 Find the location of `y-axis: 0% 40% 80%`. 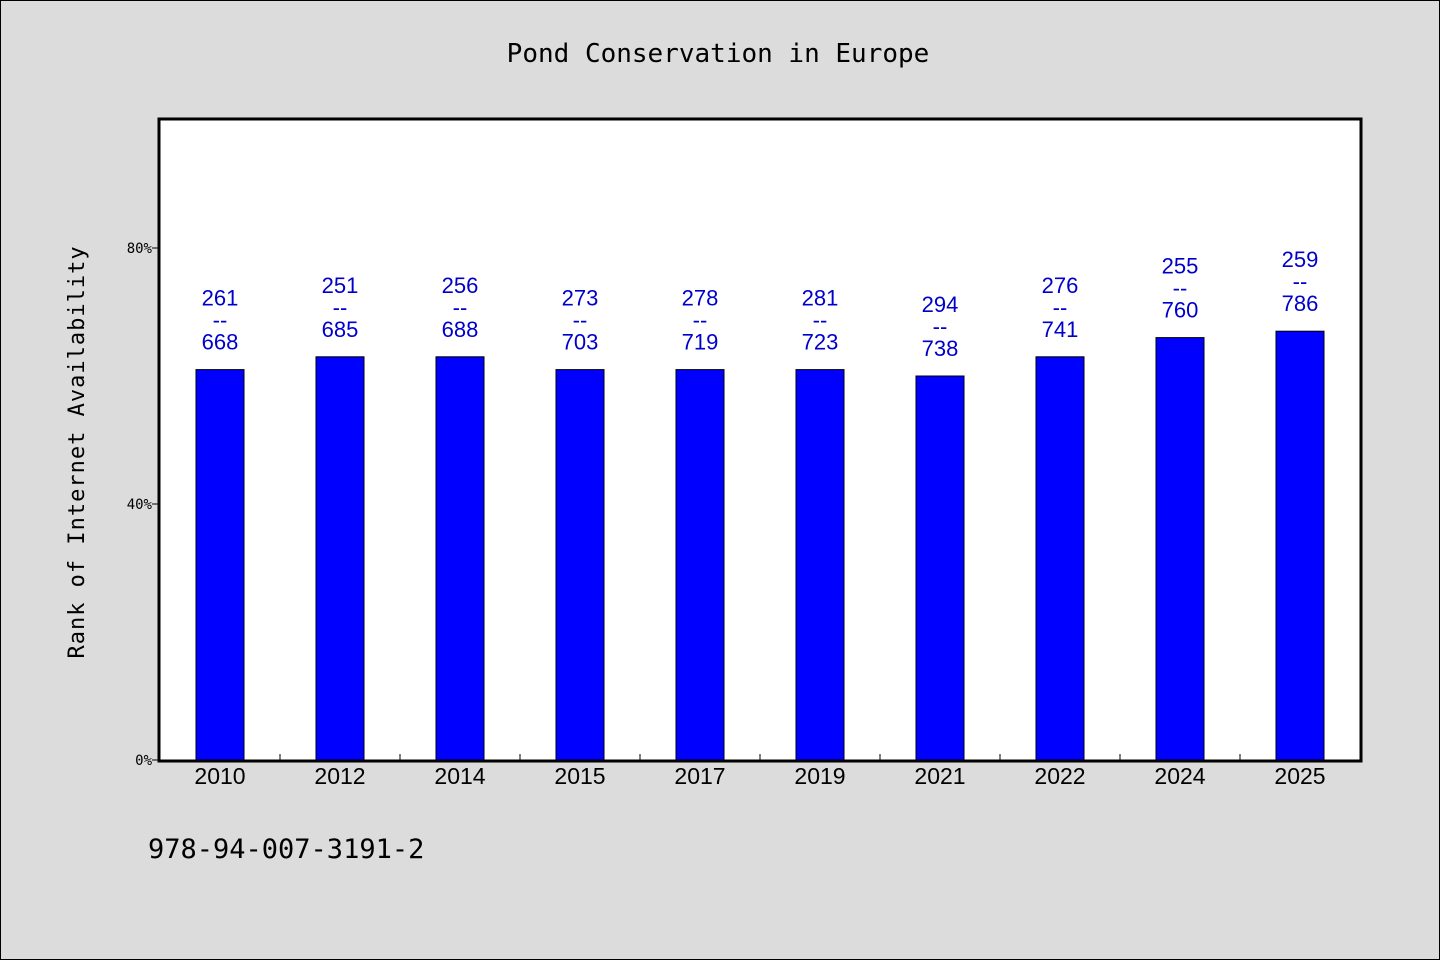

y-axis: 0% 40% 80% is located at coordinates (143, 505).